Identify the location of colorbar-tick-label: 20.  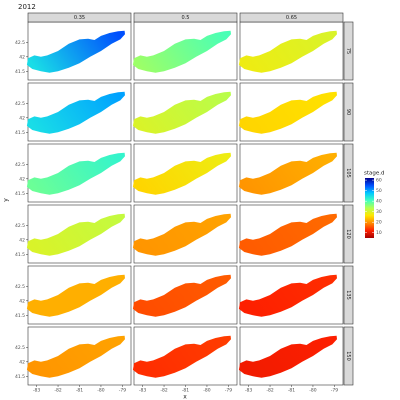
(379, 223).